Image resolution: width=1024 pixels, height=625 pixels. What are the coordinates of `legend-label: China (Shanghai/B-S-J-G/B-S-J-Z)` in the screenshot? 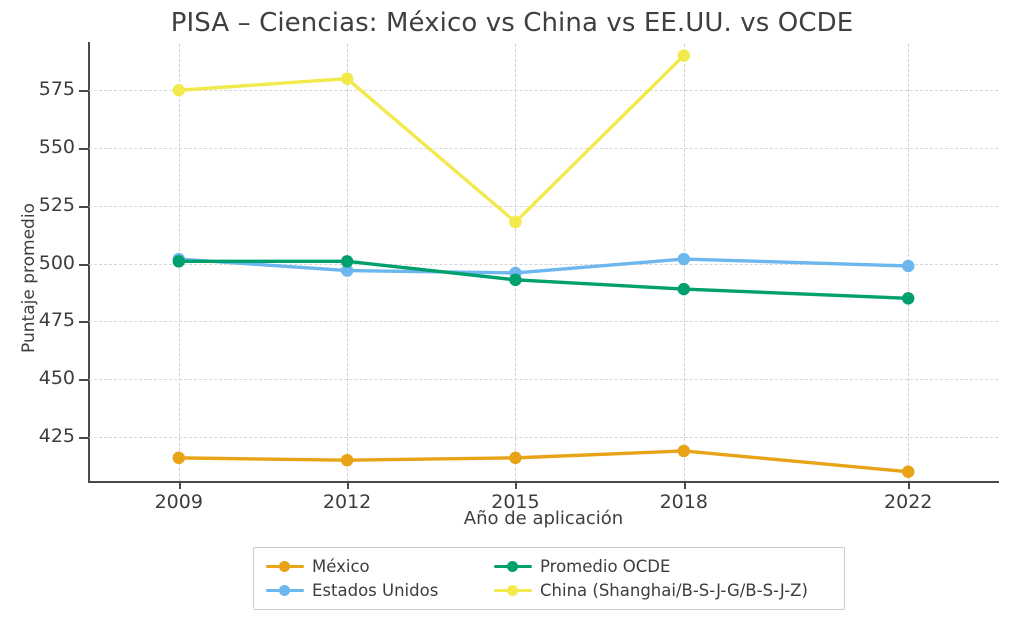 It's located at (674, 590).